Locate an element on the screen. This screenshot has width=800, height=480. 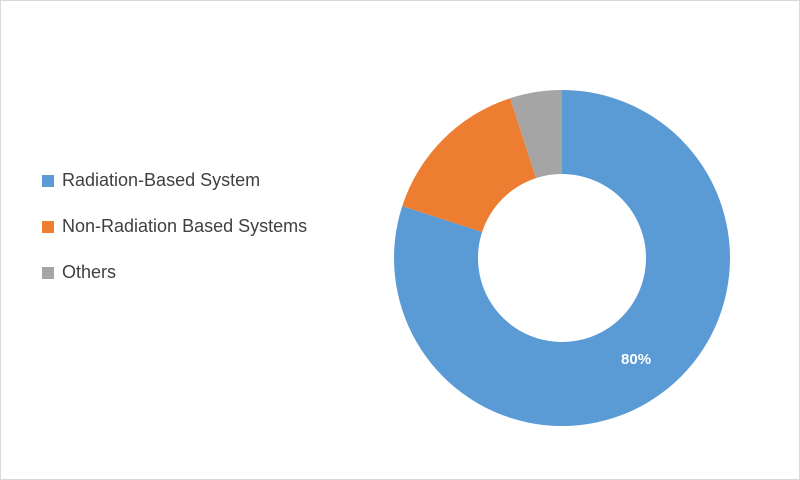
data-label: 80% is located at coordinates (636, 359).